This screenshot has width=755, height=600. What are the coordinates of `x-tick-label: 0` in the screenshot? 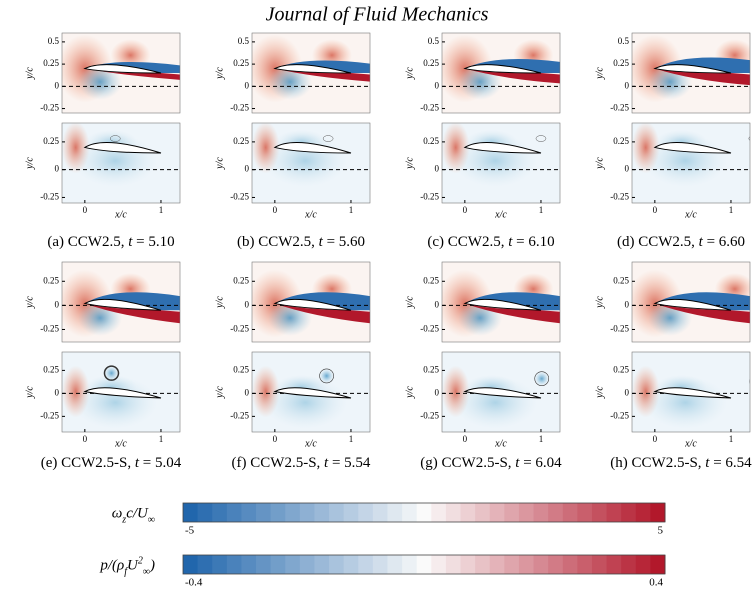 It's located at (275, 439).